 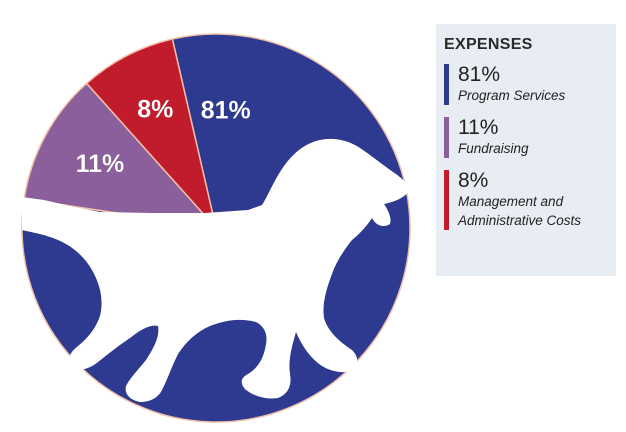 What do you see at coordinates (520, 211) in the screenshot?
I see `legend-name: Management and Administrative Costs` at bounding box center [520, 211].